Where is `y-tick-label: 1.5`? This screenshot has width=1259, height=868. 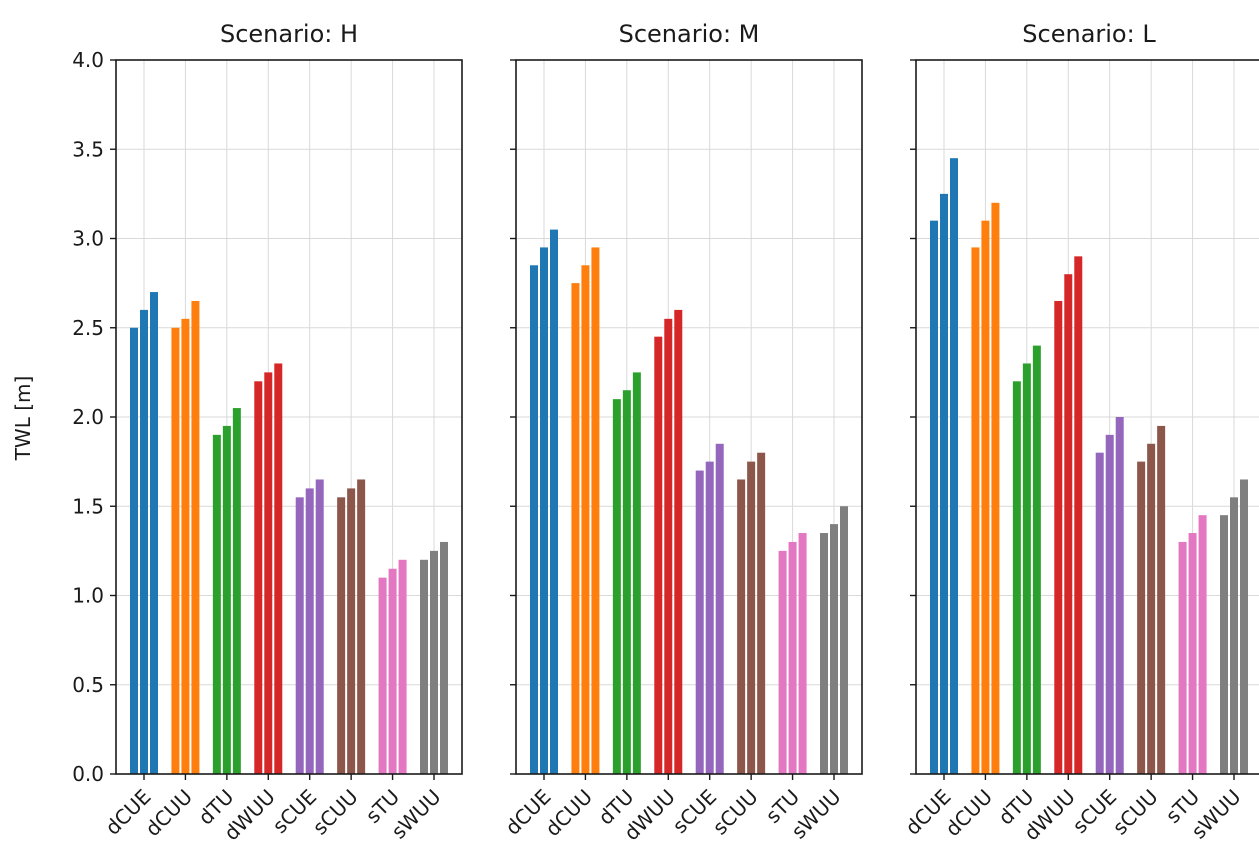
y-tick-label: 1.5 is located at coordinates (88, 506).